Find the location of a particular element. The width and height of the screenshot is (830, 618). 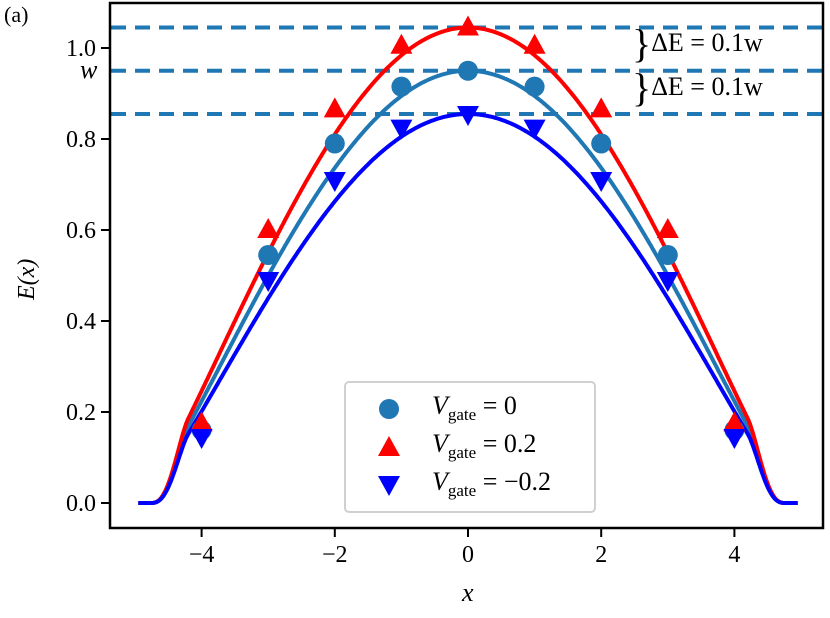

legend: Vgate = 0 Vgate = 0.2 Vgate = −0.2 is located at coordinates (470, 447).